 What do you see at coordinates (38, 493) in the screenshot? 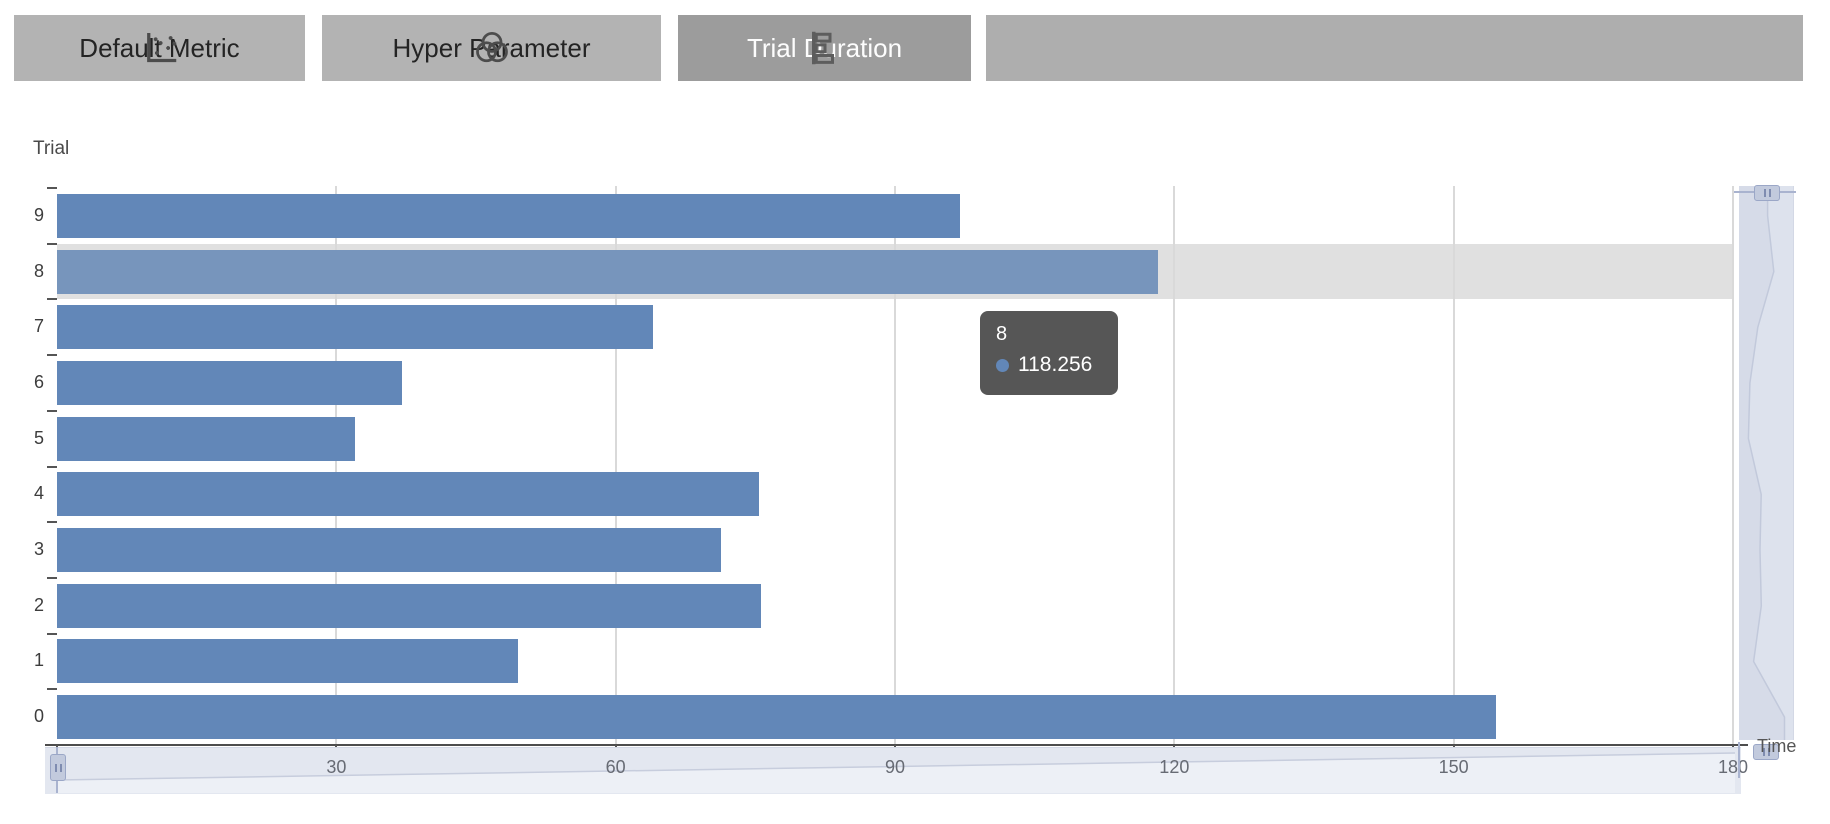
I see `y-axis-label-4: 4` at bounding box center [38, 493].